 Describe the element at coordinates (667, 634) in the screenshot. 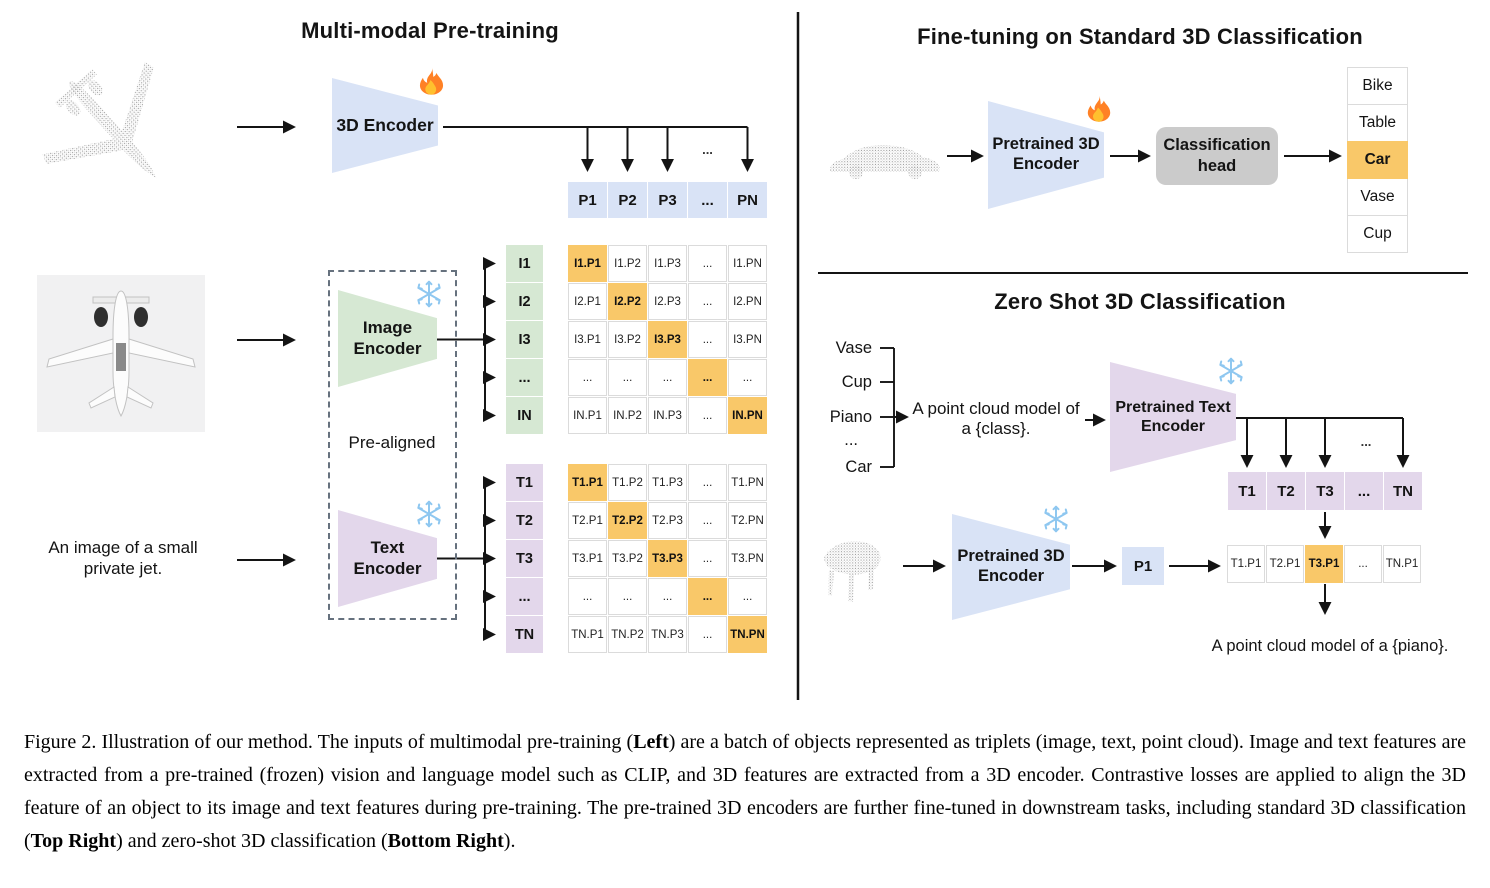

I see `matrix-cell: TN.P3` at that location.